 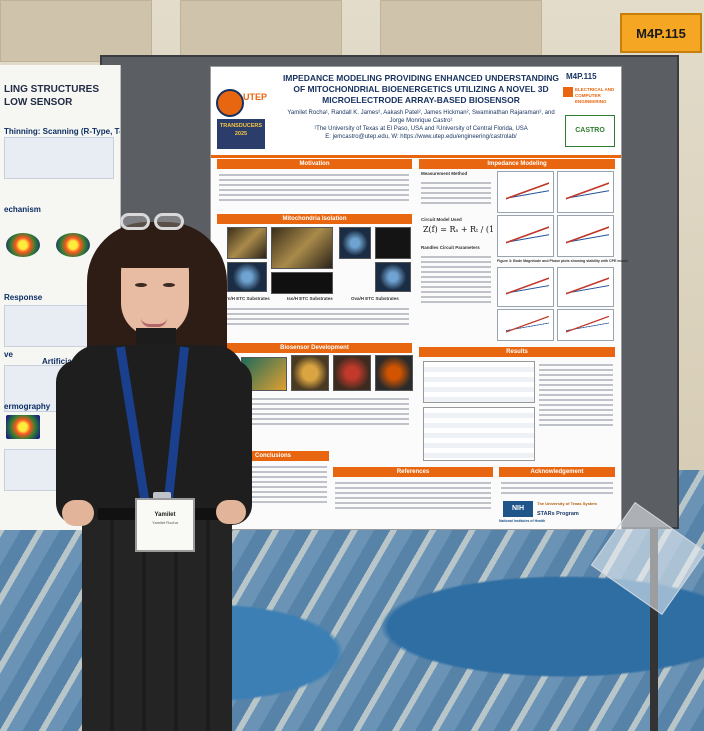 I want to click on ece-logo-text: ELECTRICAL AND COMPUTER ENGINEERING, so click(x=595, y=95).